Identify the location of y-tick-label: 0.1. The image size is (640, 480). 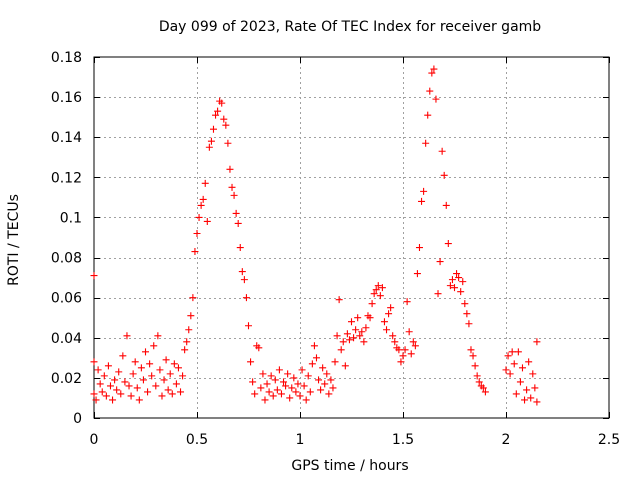
(71, 218).